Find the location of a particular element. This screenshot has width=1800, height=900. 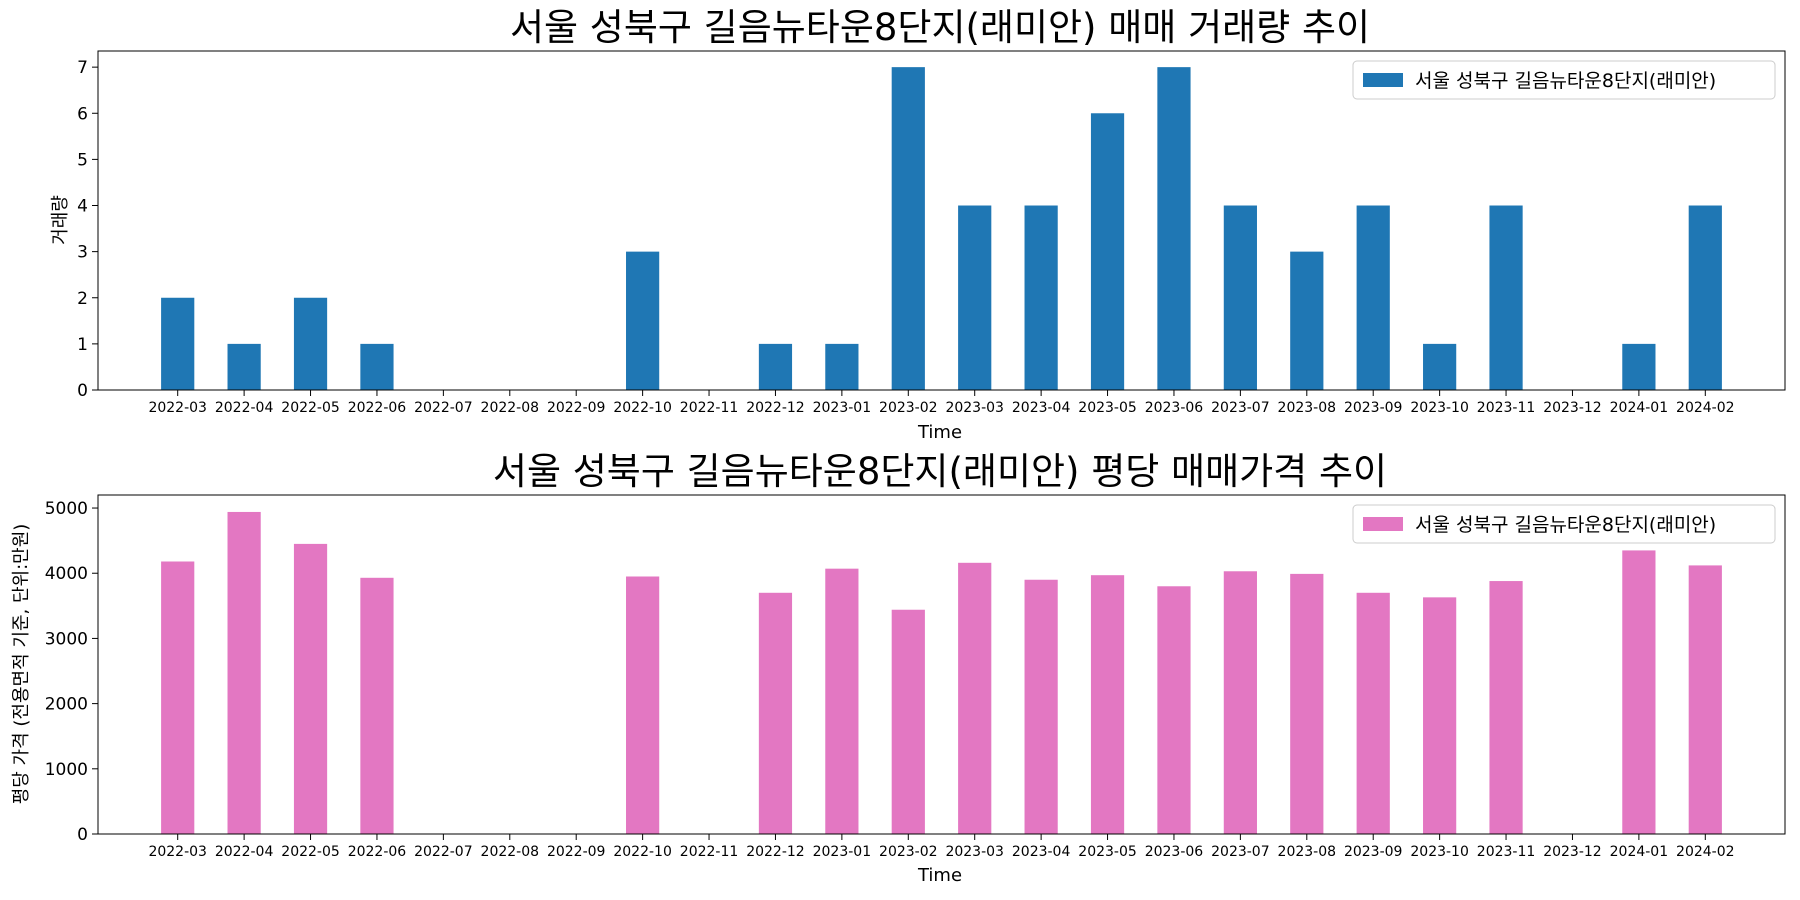

x-tick-label: 2023-06 is located at coordinates (1174, 408).